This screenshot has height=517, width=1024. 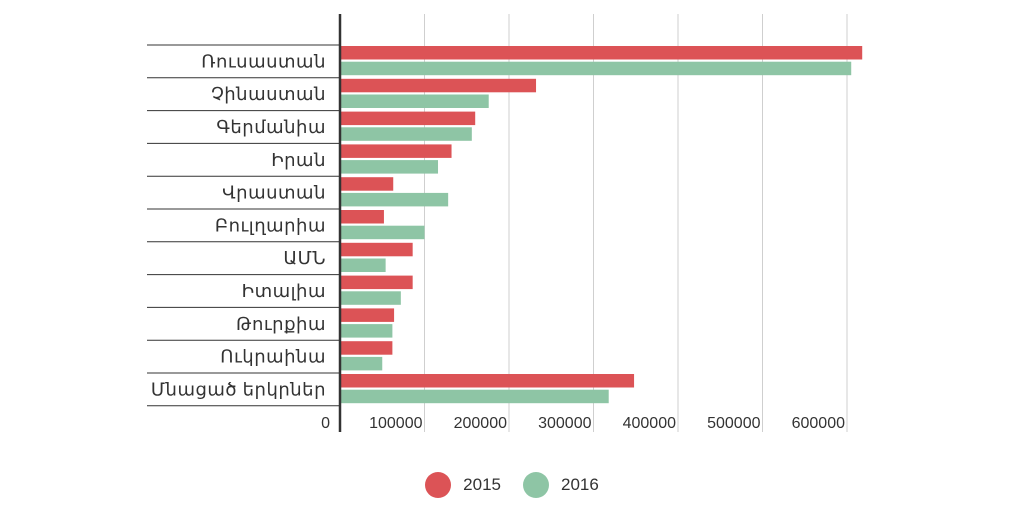 I want to click on category-label: Բուլղարիա, so click(x=270, y=225).